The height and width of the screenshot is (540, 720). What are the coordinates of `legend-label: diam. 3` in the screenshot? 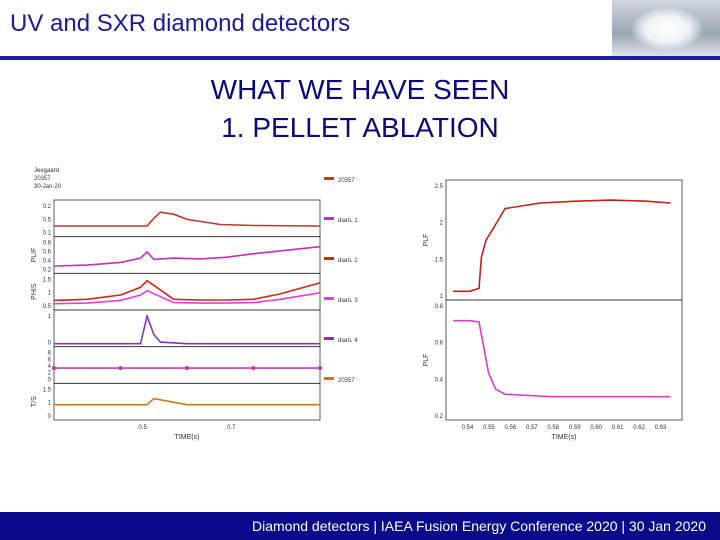 It's located at (348, 301).